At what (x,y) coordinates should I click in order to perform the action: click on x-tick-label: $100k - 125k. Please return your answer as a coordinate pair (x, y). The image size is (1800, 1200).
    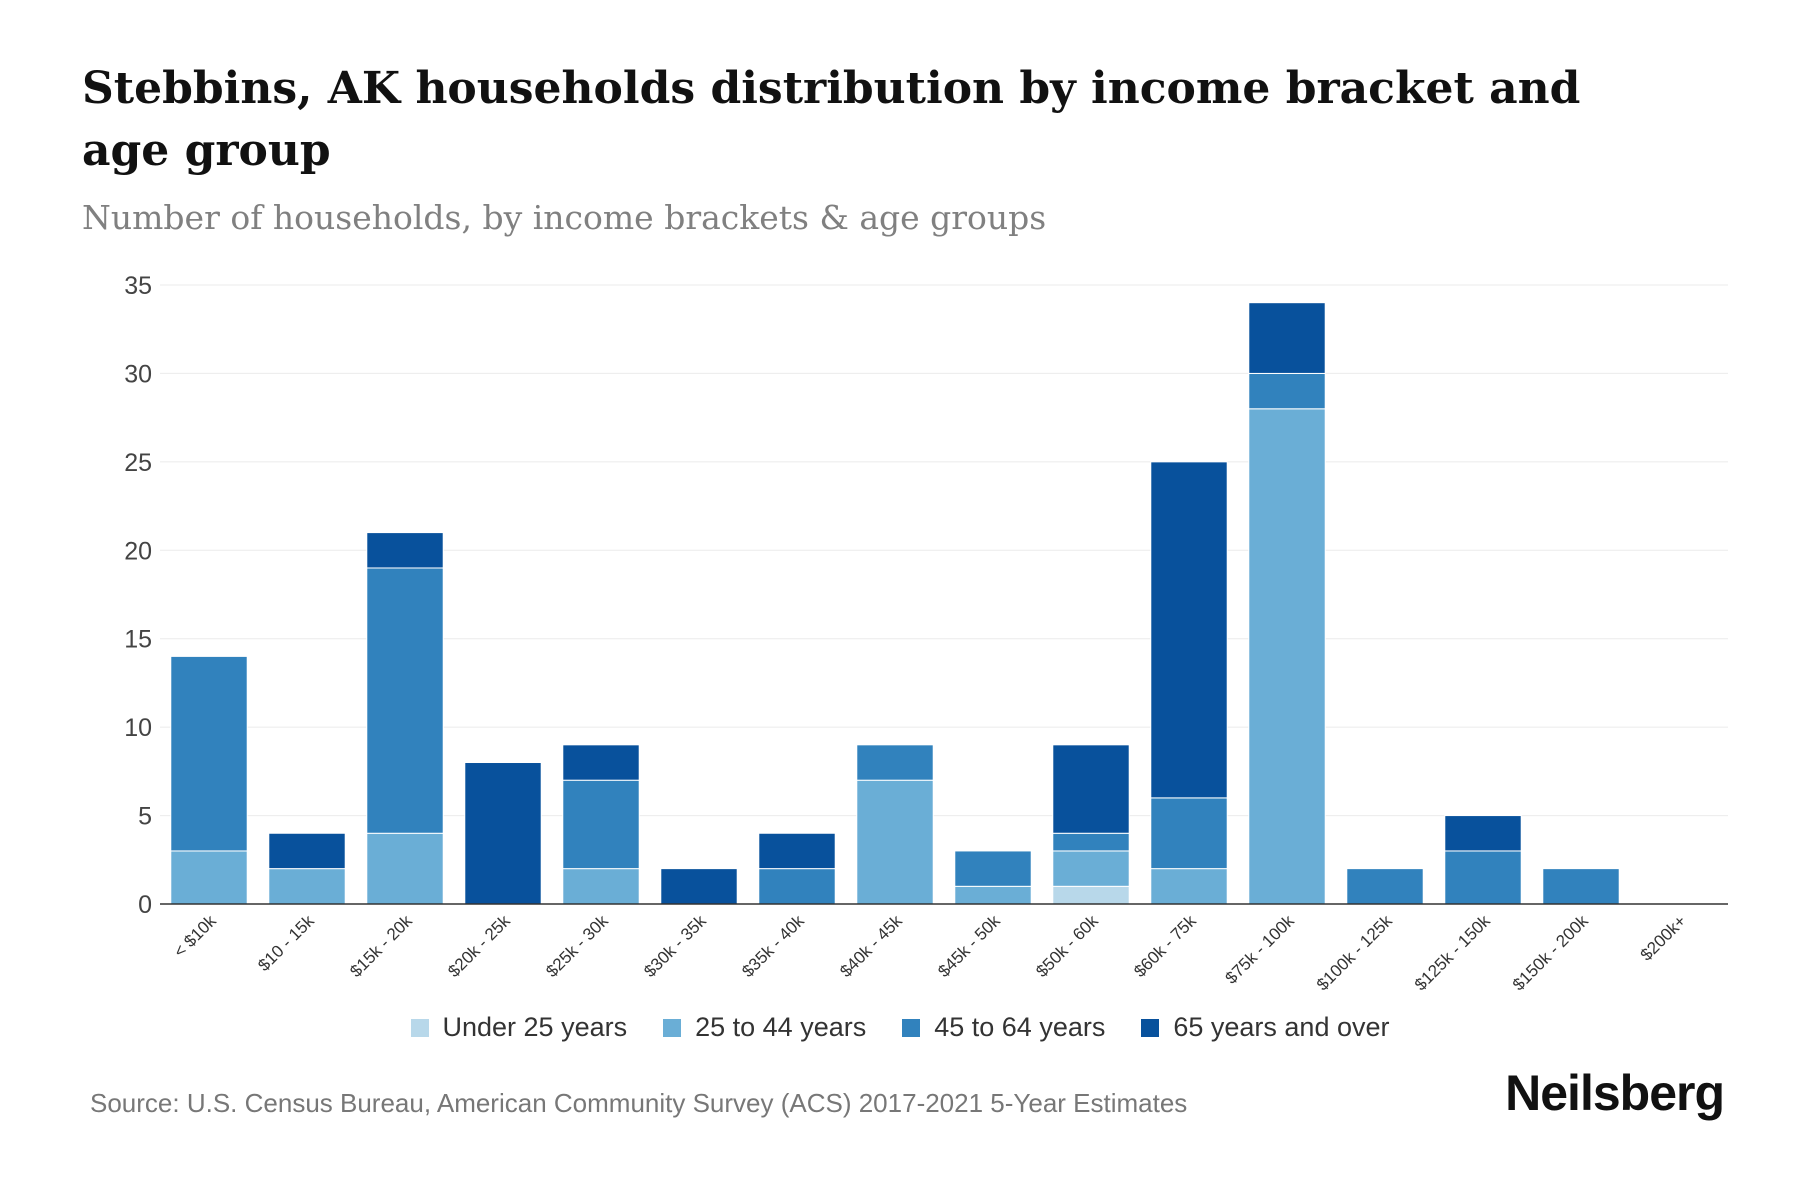
    Looking at the image, I should click on (1354, 952).